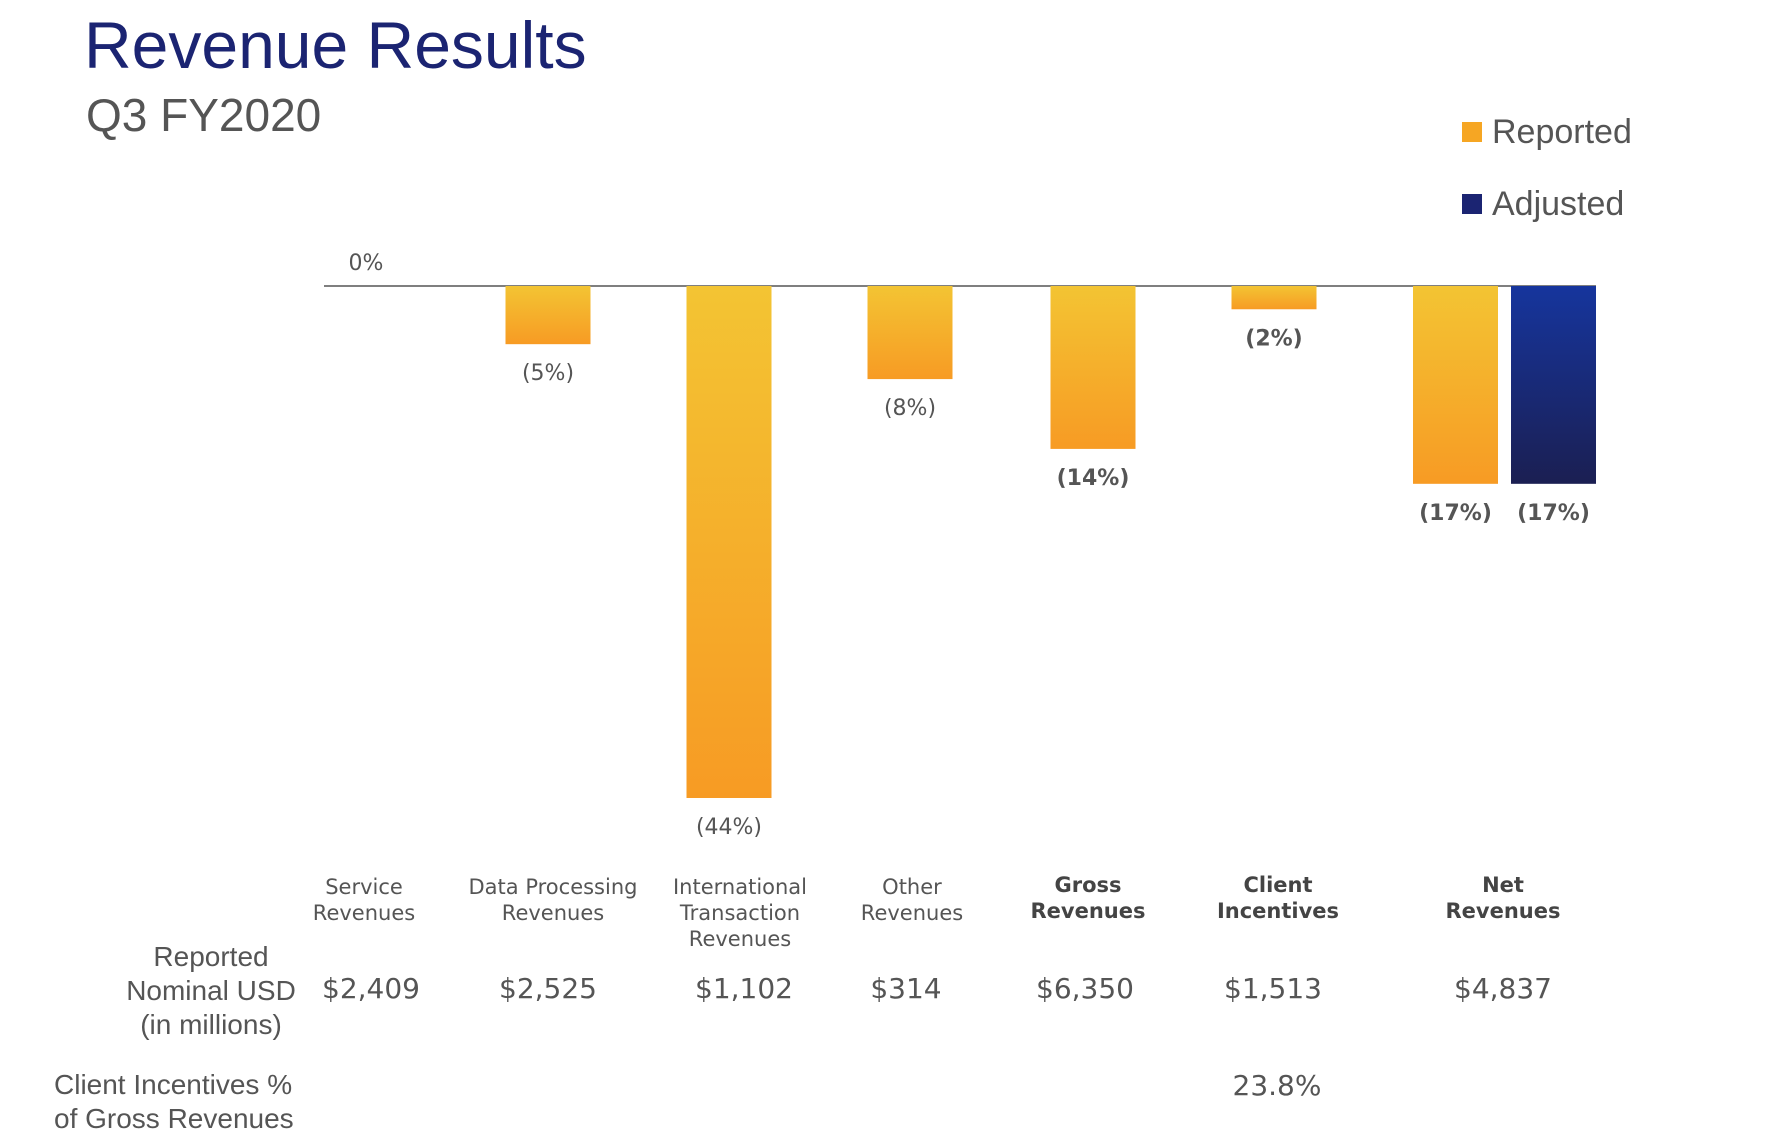  What do you see at coordinates (364, 887) in the screenshot?
I see `category-label-line: Service` at bounding box center [364, 887].